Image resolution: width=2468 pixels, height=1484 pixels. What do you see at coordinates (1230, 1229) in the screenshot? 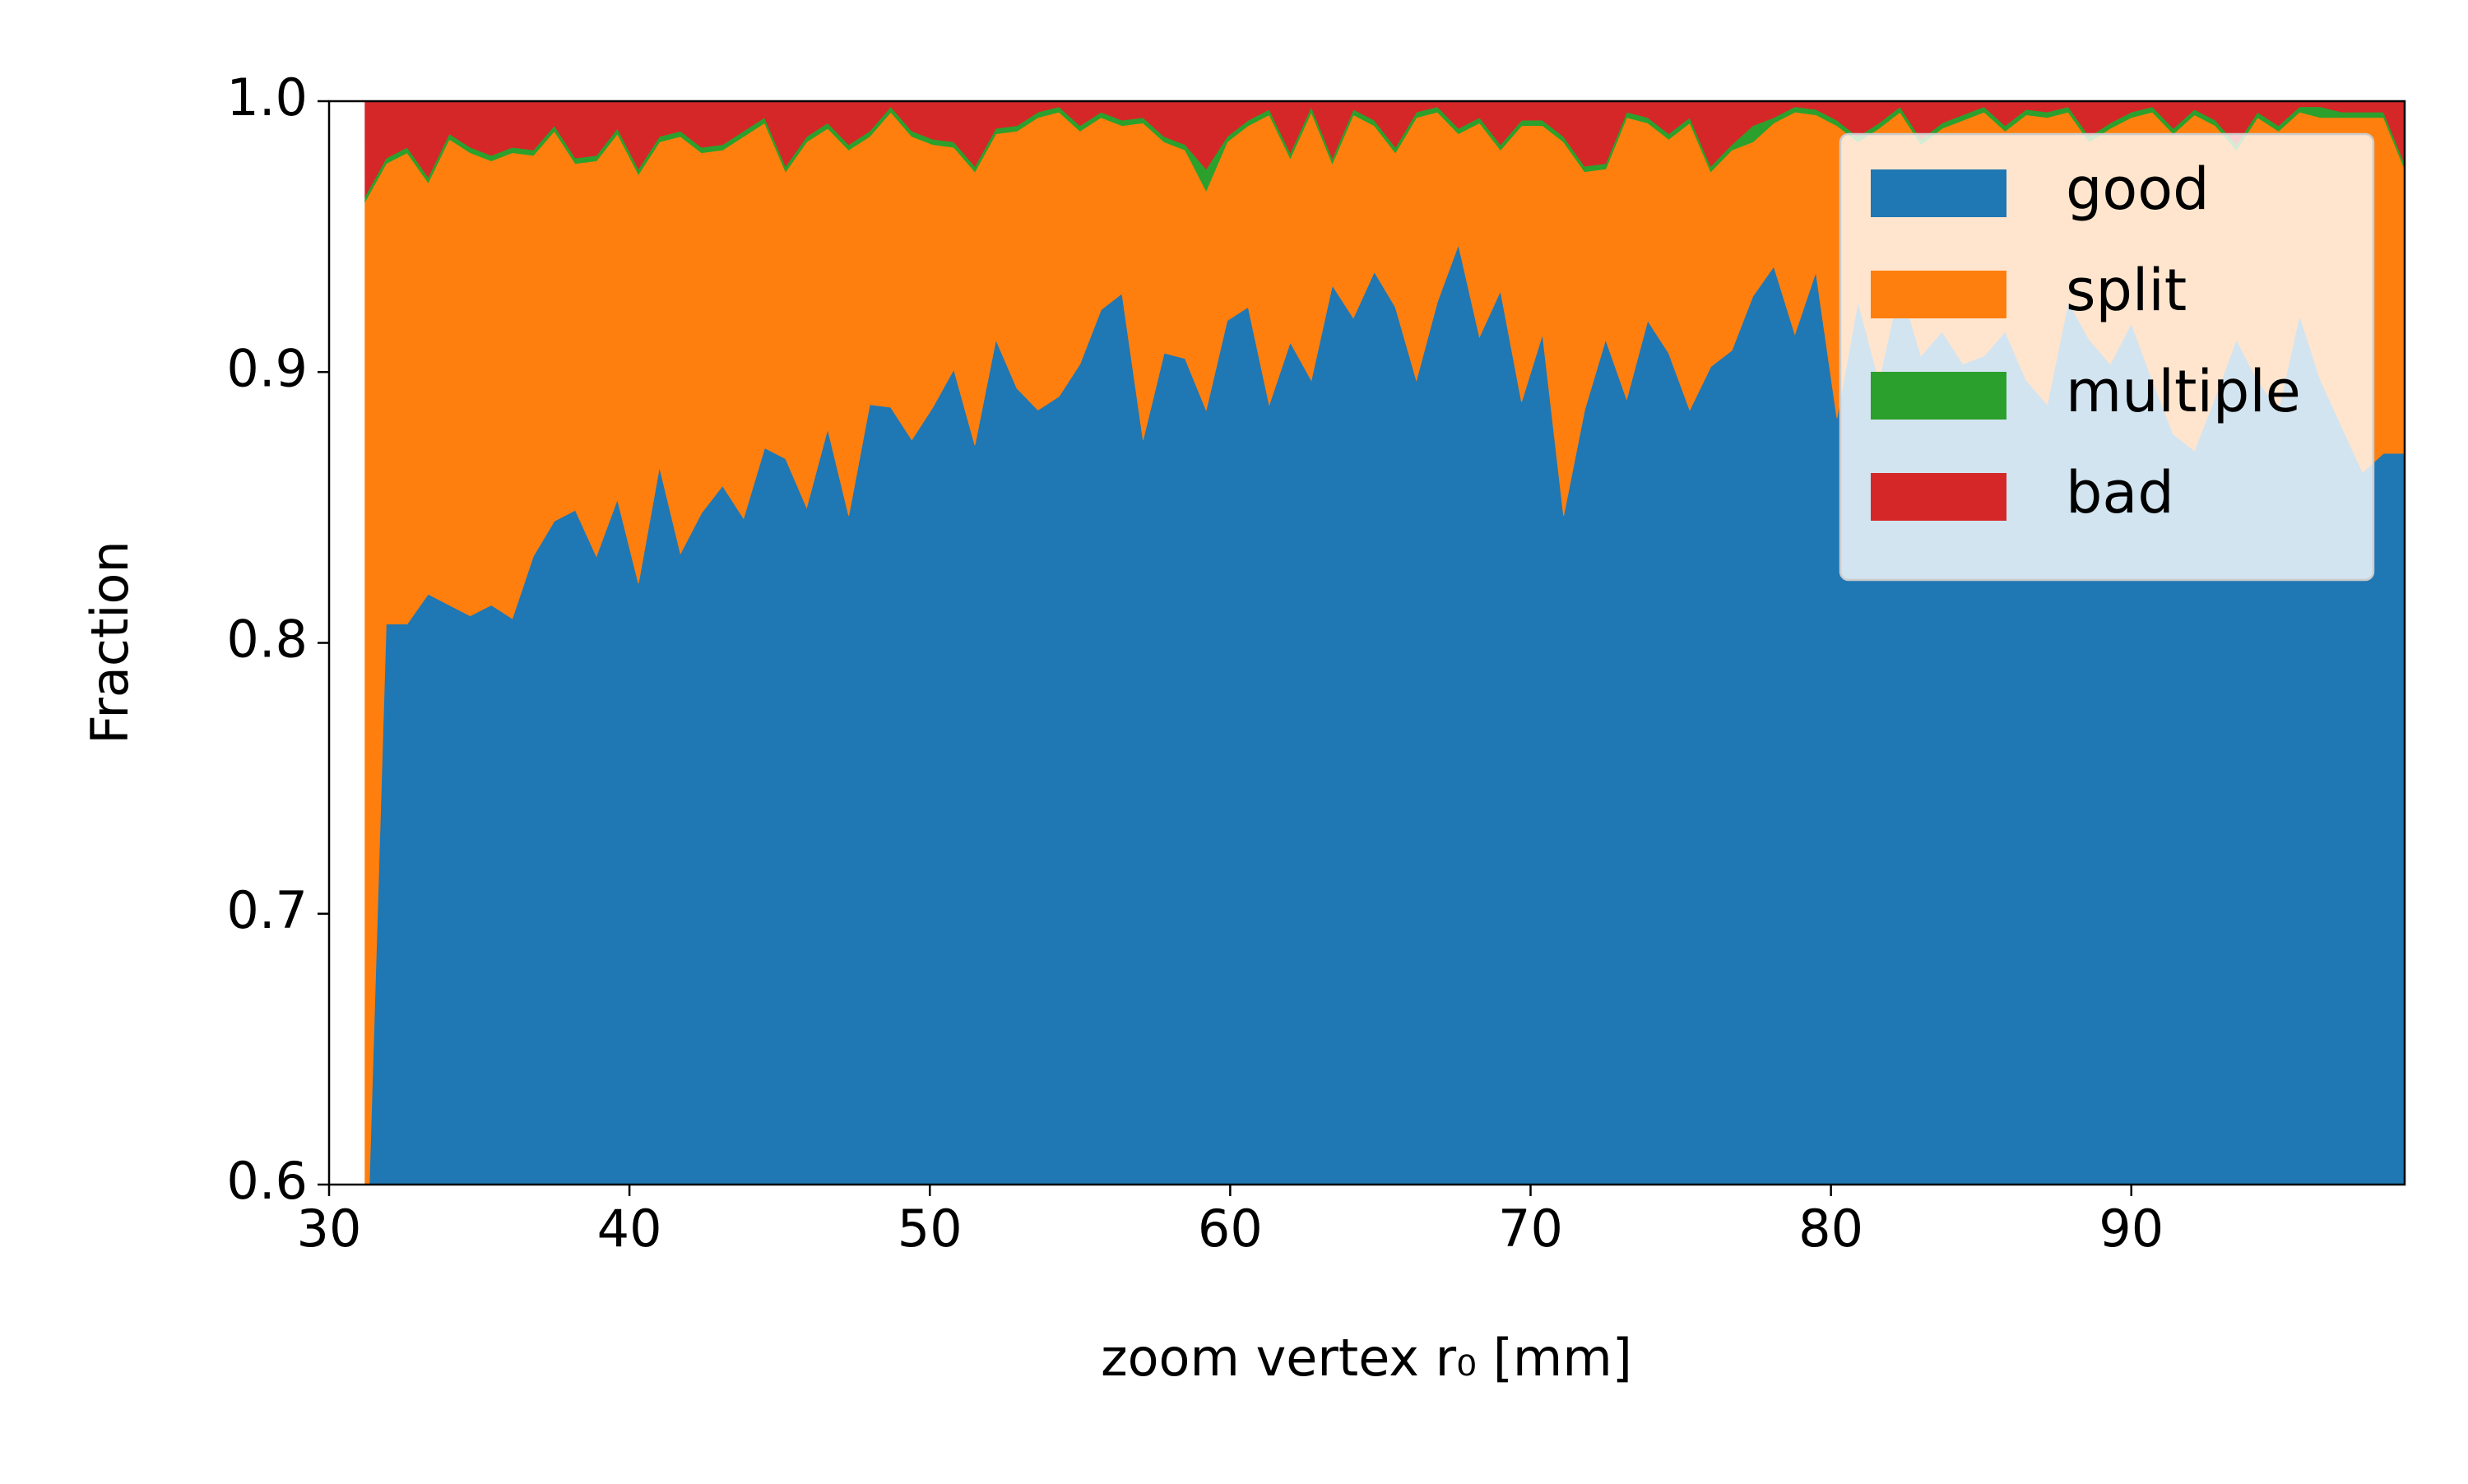
I see `x-tick-label: 60` at bounding box center [1230, 1229].